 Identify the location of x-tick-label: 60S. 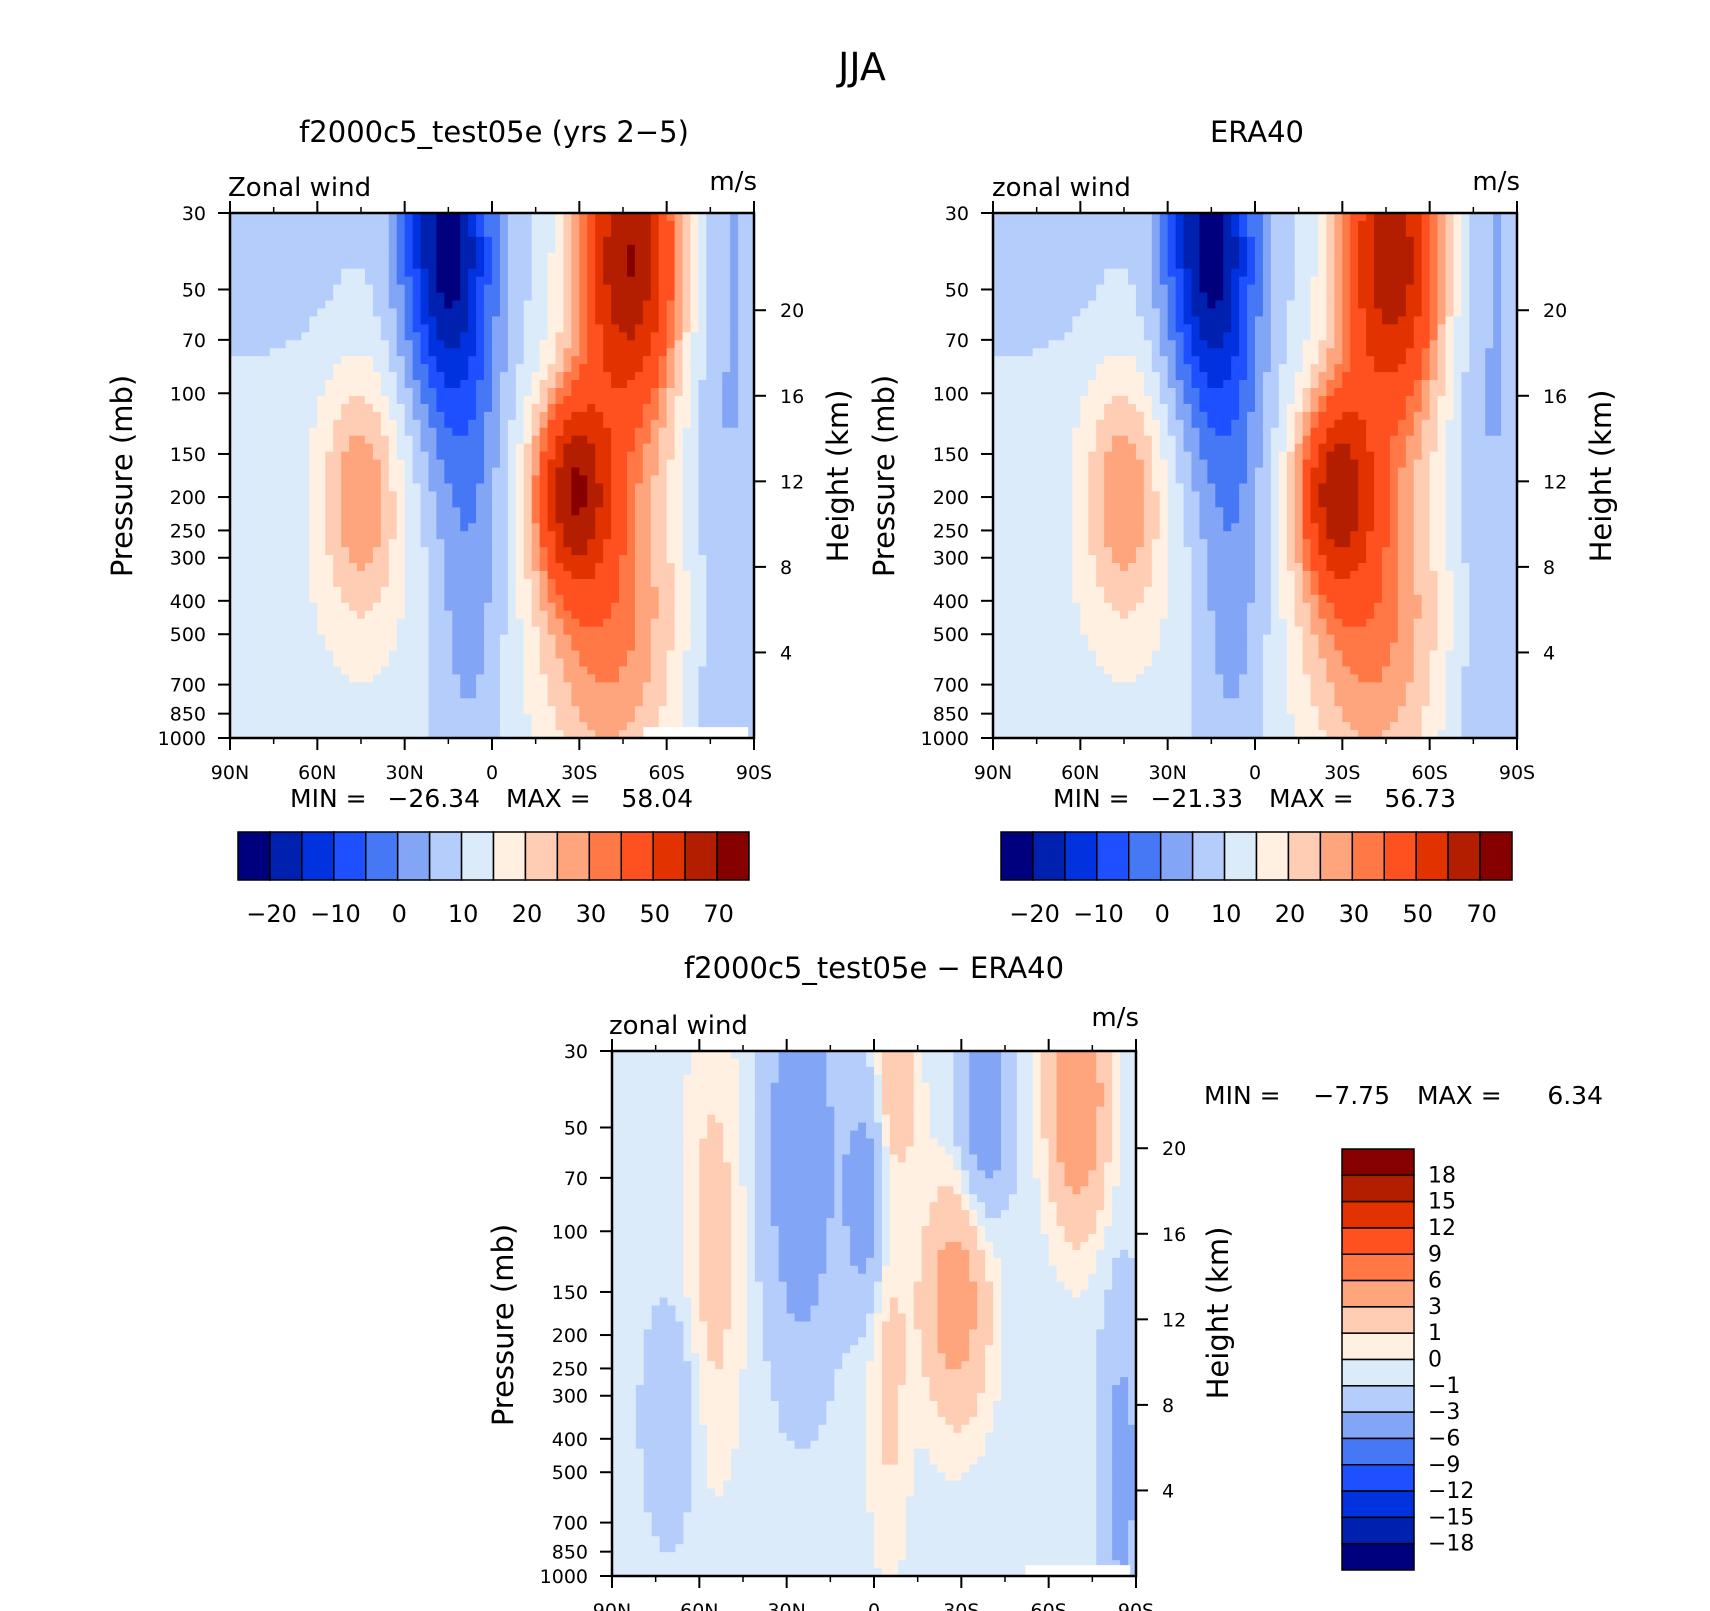
(667, 773).